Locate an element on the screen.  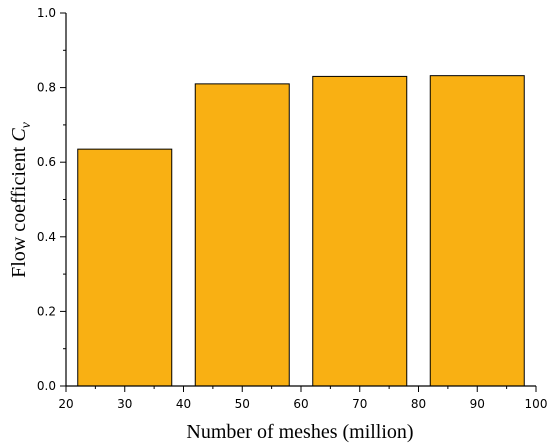
y-tick-label-0.6: 0.6 is located at coordinates (46, 162).